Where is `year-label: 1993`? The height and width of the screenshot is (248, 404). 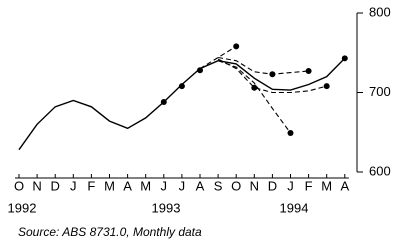
year-label: 1993 is located at coordinates (166, 207).